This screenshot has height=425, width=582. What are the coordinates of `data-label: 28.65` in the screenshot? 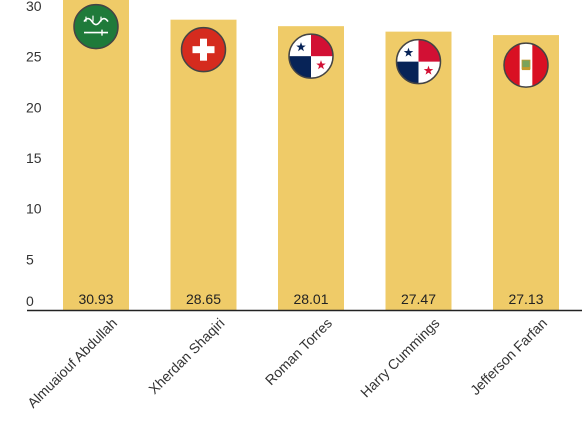 It's located at (203, 299).